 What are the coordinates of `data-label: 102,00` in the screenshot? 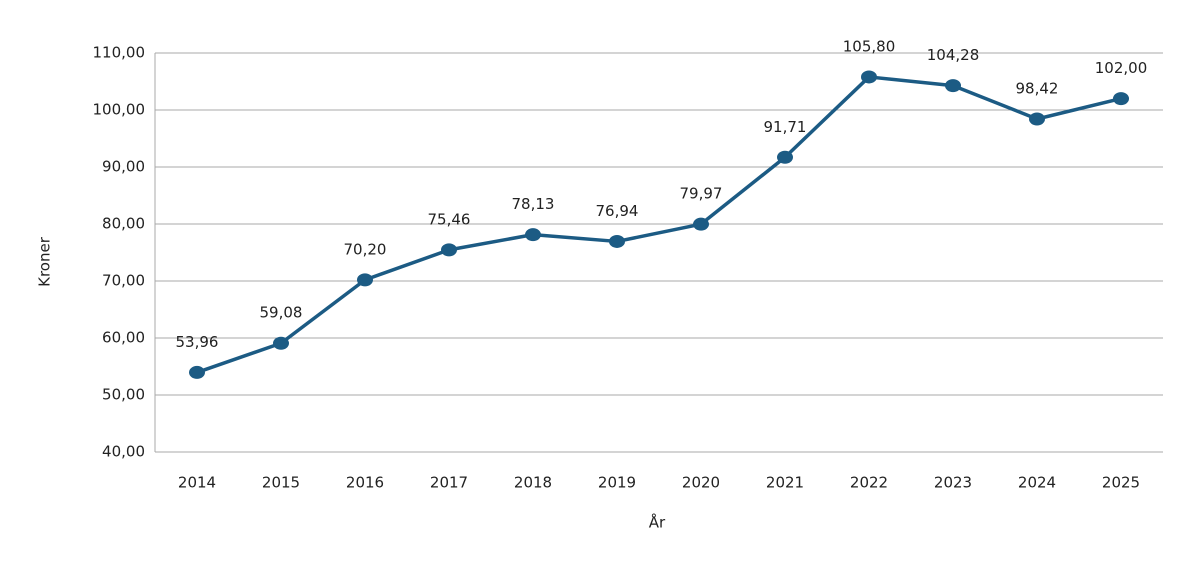 It's located at (1121, 68).